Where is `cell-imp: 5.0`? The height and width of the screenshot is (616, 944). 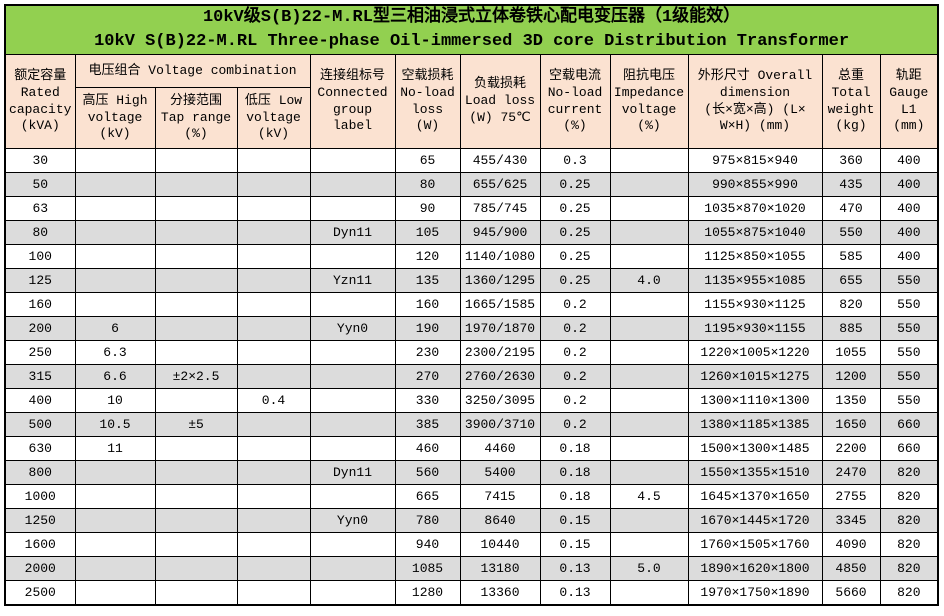
cell-imp: 5.0 is located at coordinates (649, 568).